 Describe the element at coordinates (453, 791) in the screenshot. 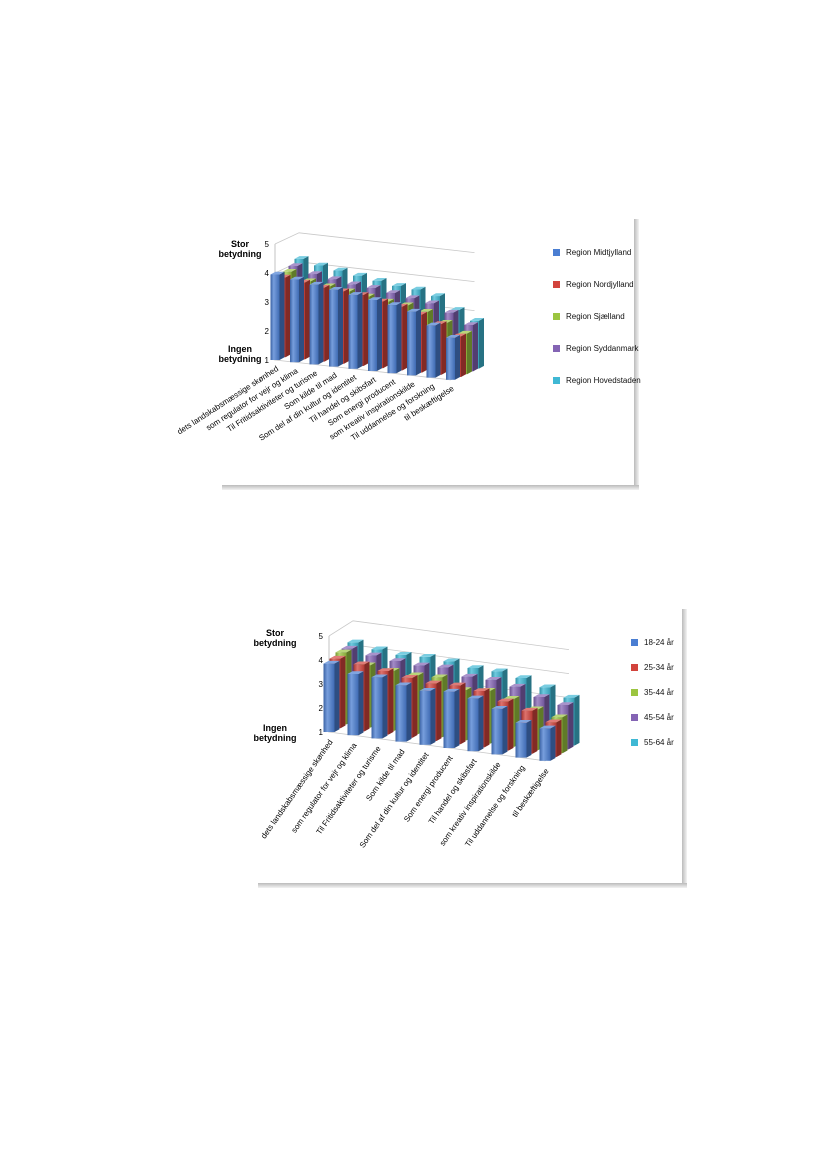

I see `category-label: Til handel og skibsfart` at that location.